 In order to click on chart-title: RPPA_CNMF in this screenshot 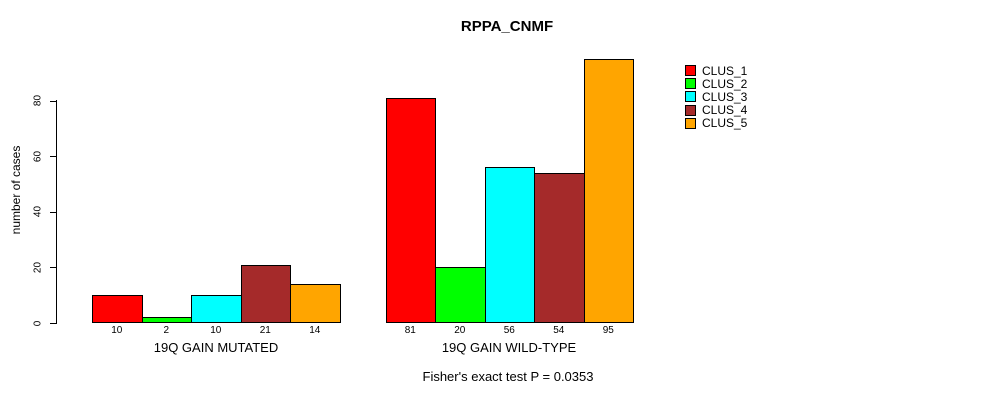, I will do `click(507, 26)`.